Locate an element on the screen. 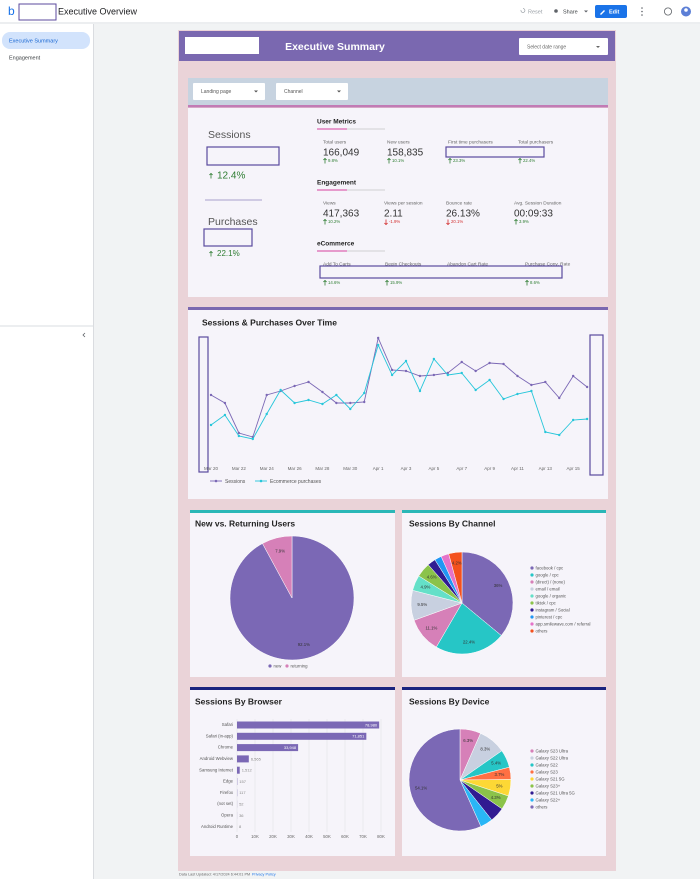  share-label: Share is located at coordinates (570, 12).